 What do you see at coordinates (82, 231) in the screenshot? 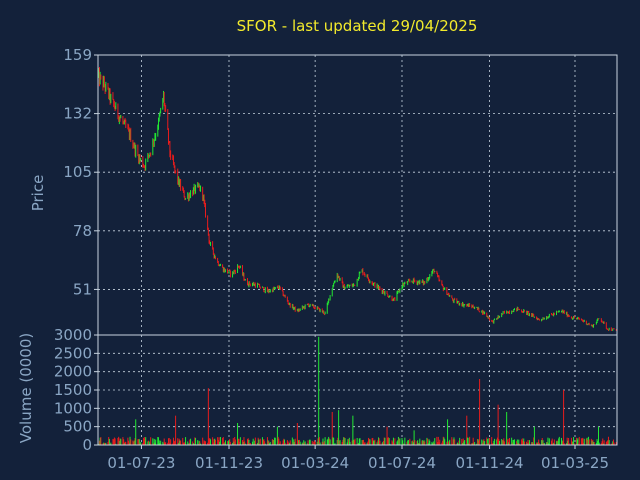
I see `price-tick-label: 78` at bounding box center [82, 231].